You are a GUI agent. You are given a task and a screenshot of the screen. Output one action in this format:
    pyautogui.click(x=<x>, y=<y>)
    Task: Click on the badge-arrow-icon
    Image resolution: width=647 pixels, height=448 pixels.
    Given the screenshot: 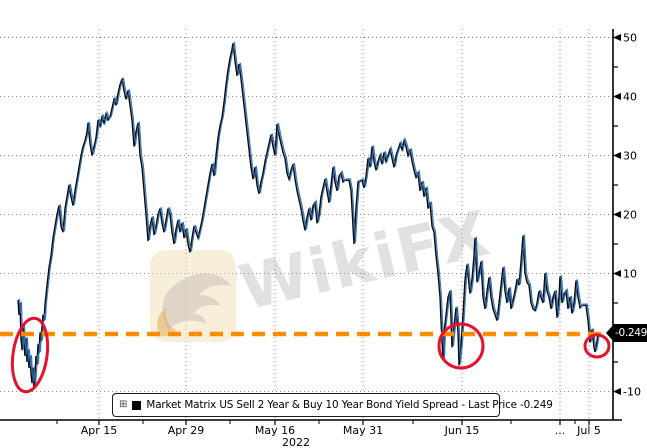 What is the action you would take?
    pyautogui.click(x=610, y=333)
    